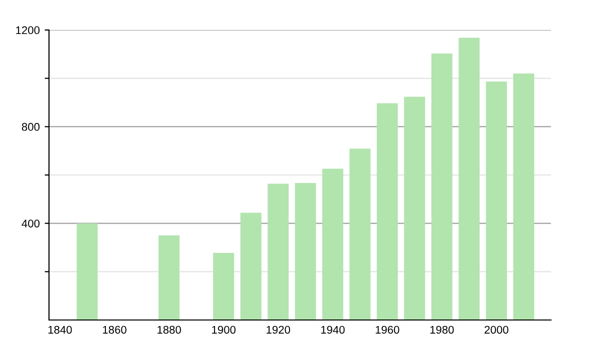 The image size is (600, 350). What do you see at coordinates (31, 224) in the screenshot?
I see `y-tick-label: 400` at bounding box center [31, 224].